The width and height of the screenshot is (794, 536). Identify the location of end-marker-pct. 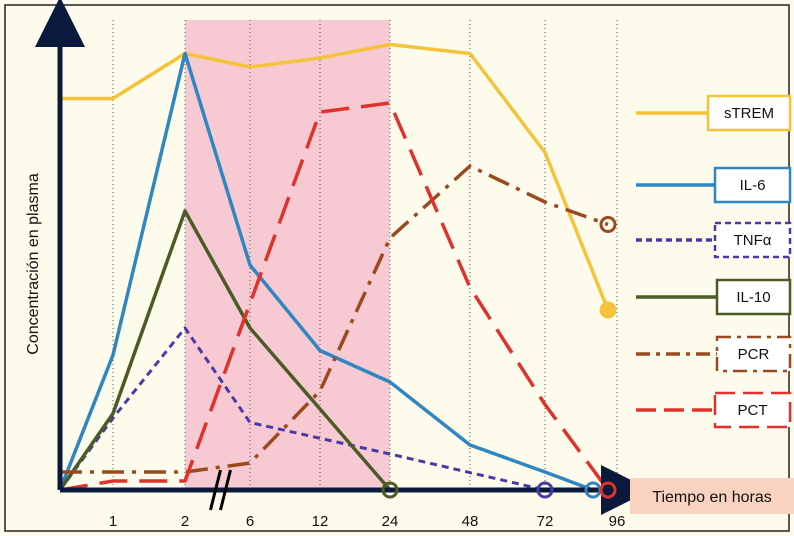
(608, 490).